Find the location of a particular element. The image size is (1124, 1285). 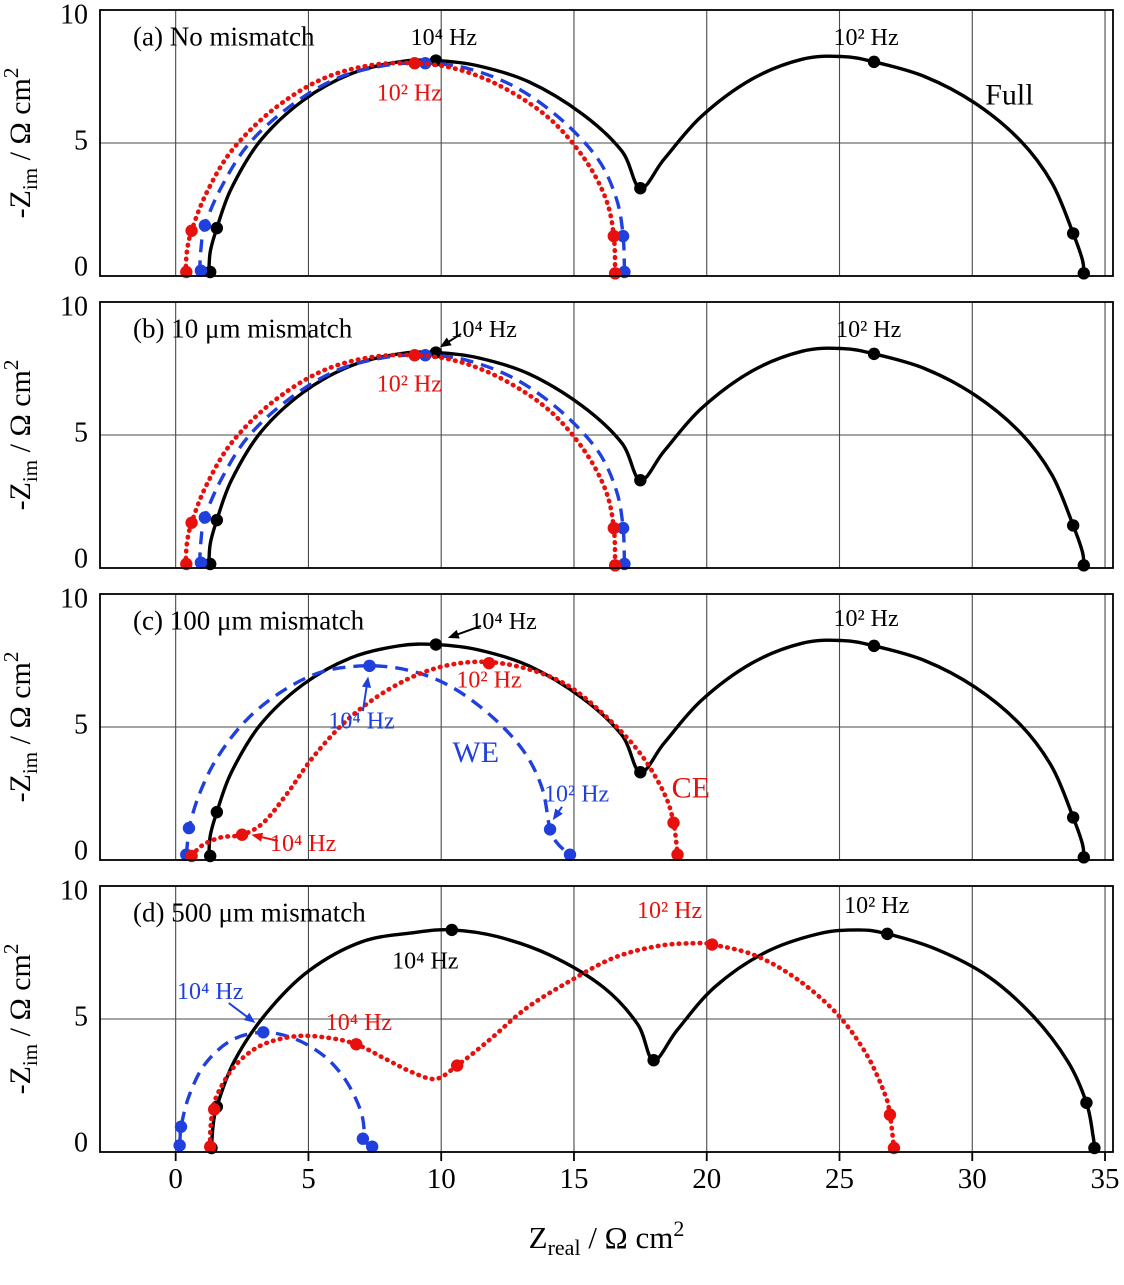

x-tick-label: 30 is located at coordinates (972, 1179).